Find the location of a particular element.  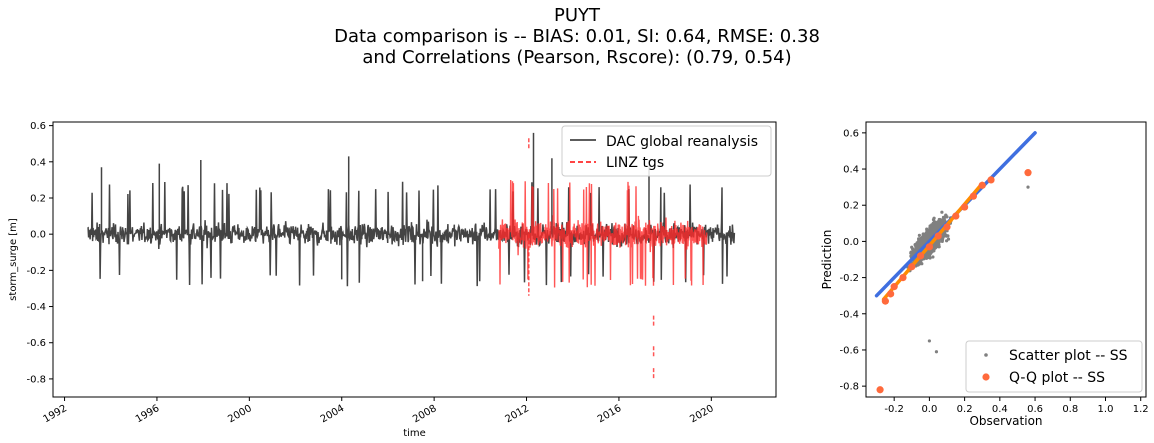

sc-y-tick-label: 0.2 is located at coordinates (851, 206).